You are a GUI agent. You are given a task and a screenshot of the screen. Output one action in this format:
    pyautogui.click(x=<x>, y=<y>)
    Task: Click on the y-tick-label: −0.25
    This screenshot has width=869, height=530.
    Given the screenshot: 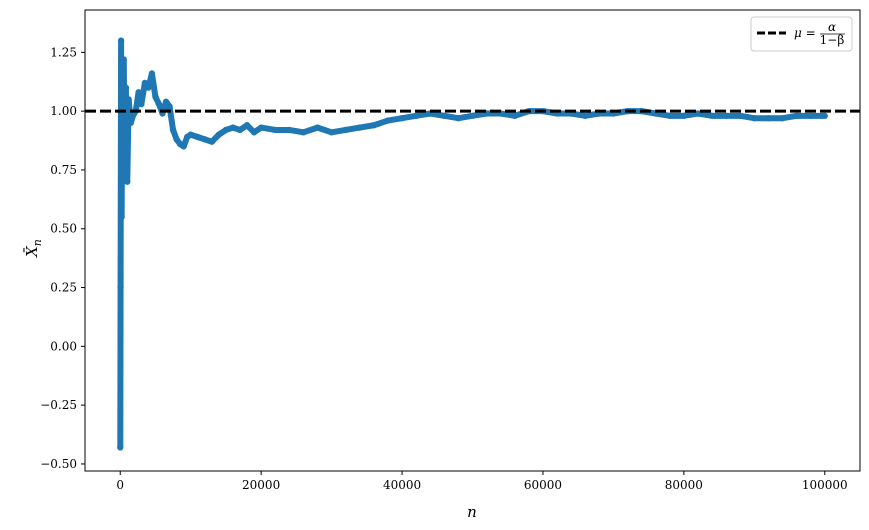 What is the action you would take?
    pyautogui.click(x=58, y=405)
    